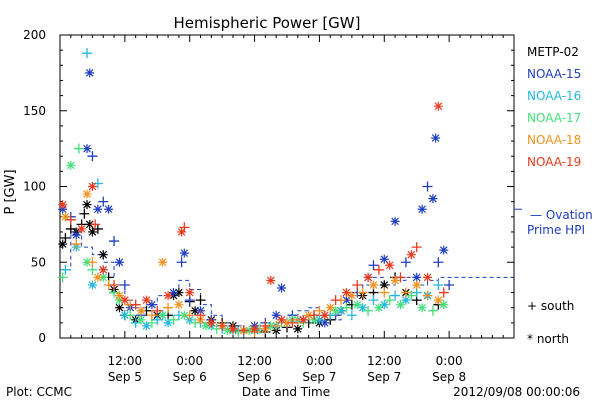  I want to click on legend-south-marker: + south, so click(550, 306).